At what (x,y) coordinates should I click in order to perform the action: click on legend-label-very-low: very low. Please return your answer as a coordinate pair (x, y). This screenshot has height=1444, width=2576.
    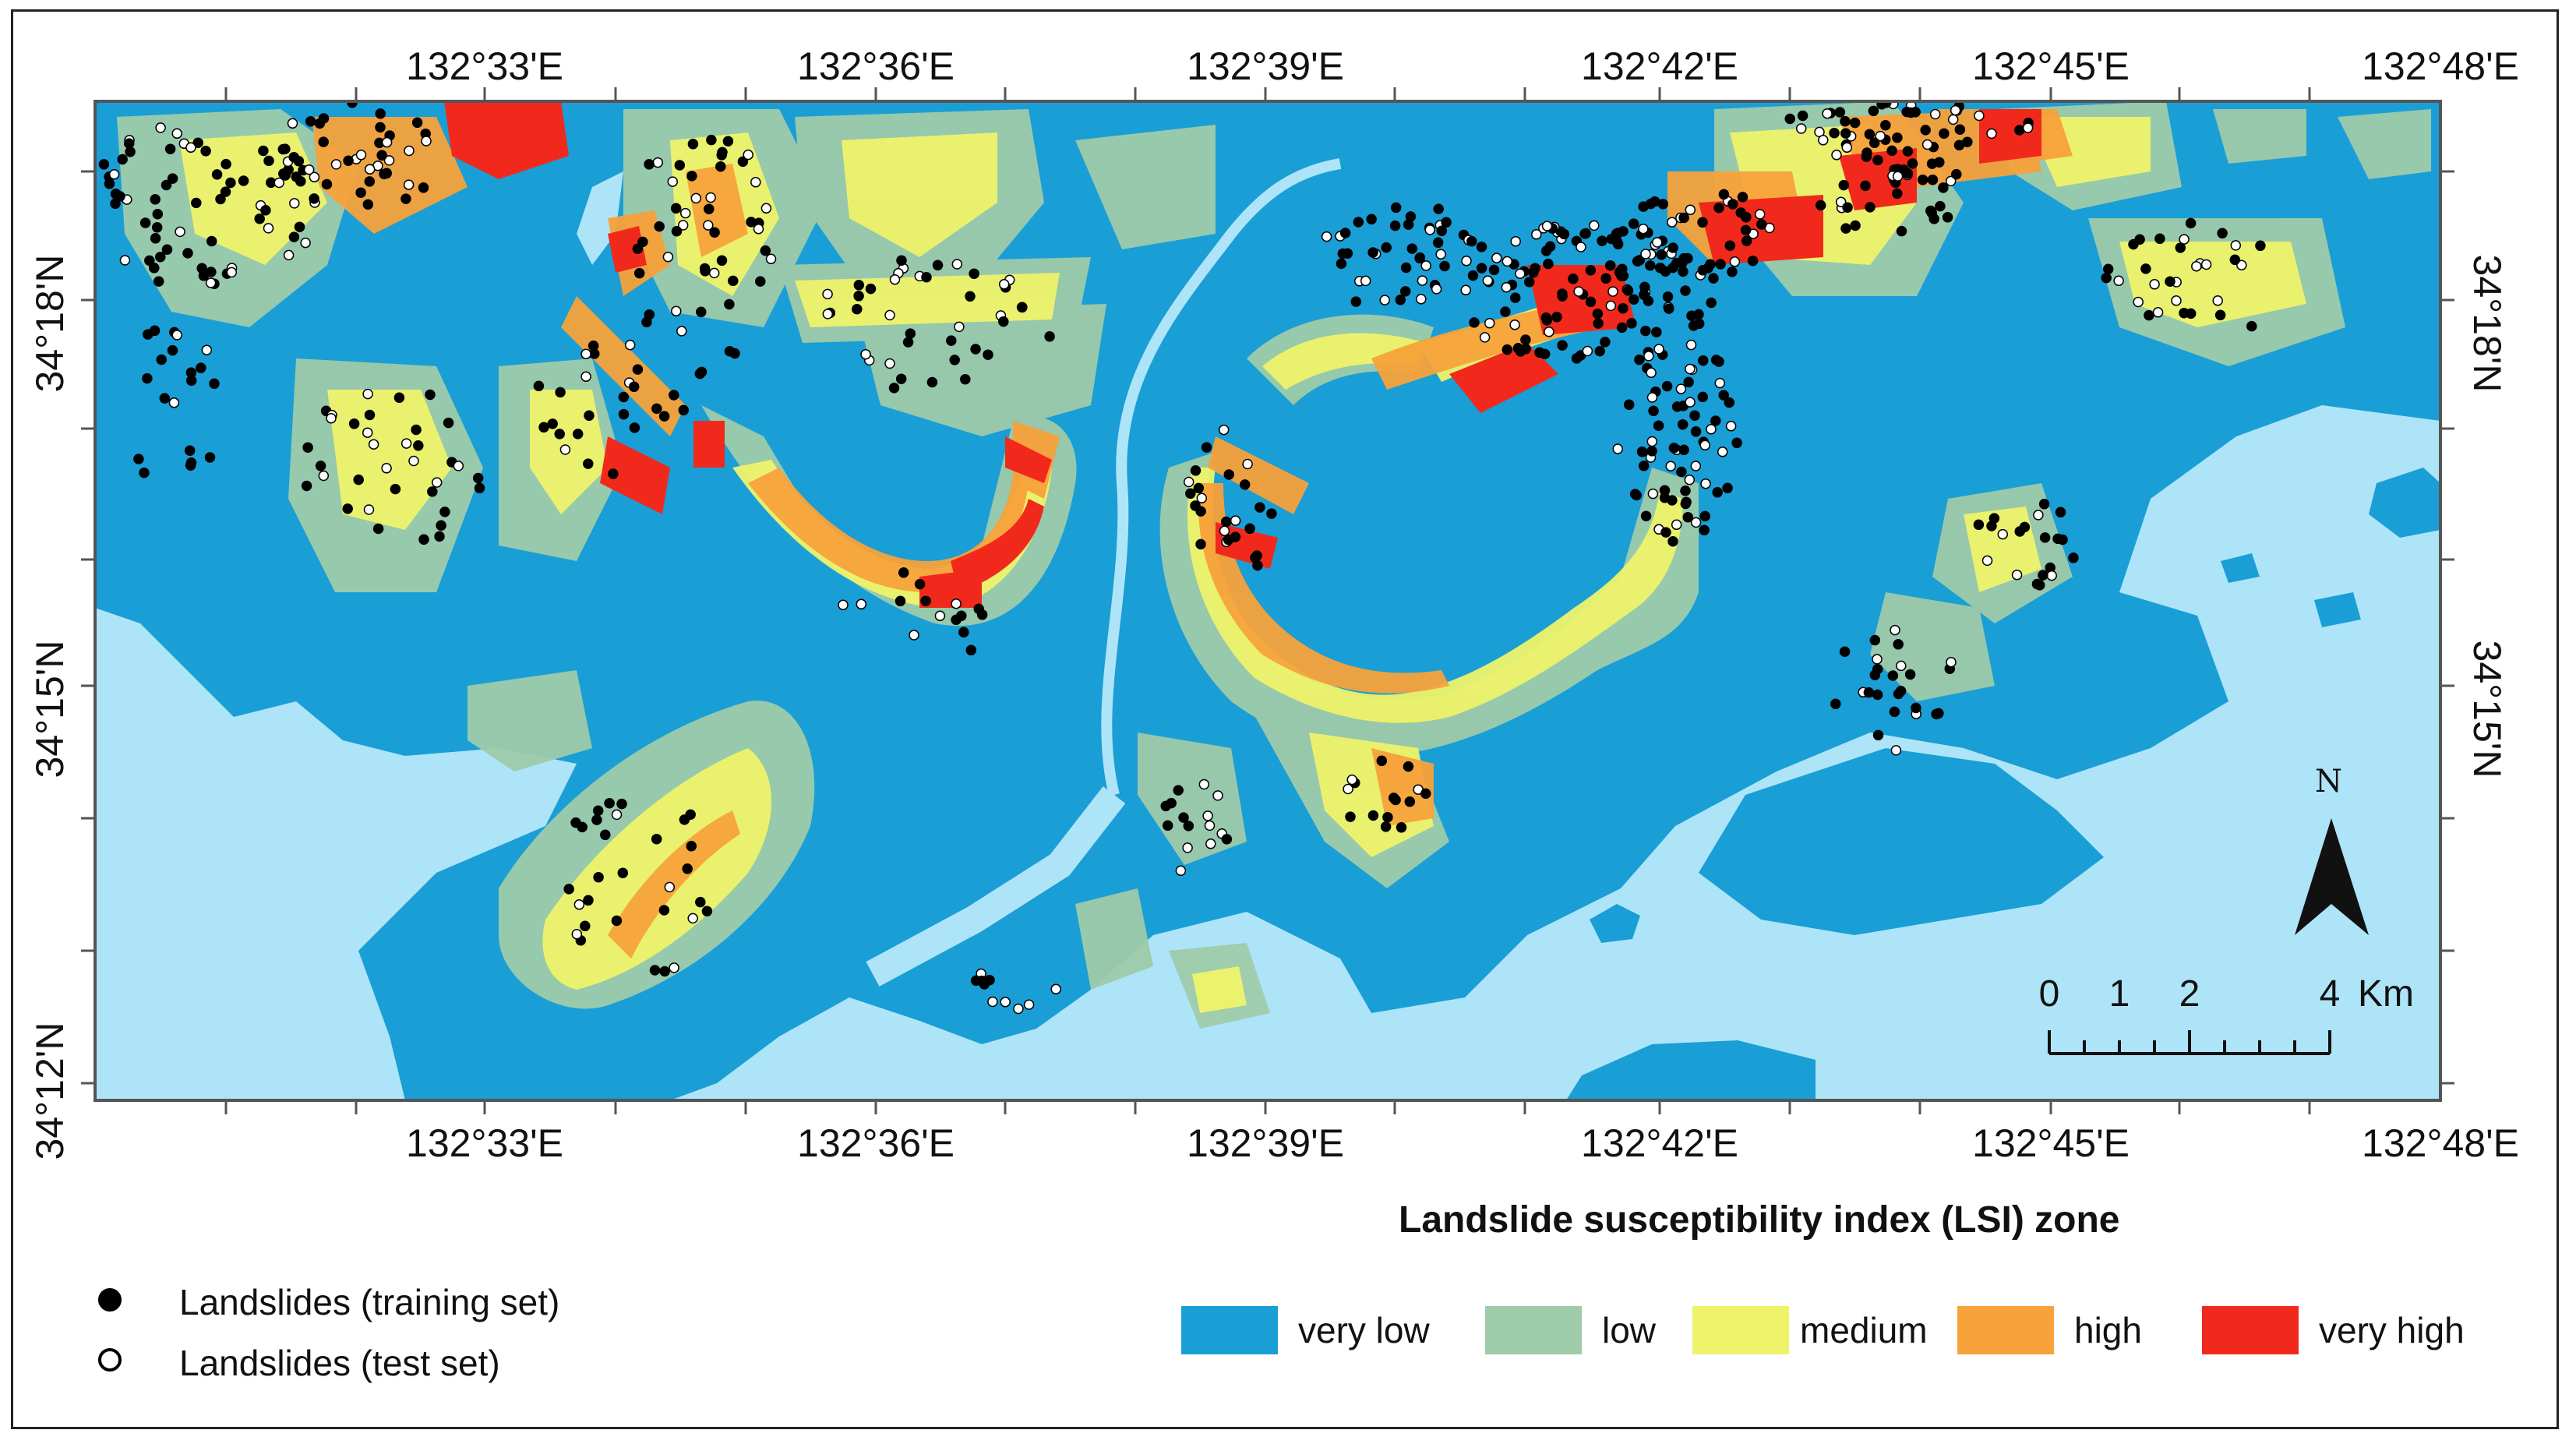
    Looking at the image, I should click on (1364, 1330).